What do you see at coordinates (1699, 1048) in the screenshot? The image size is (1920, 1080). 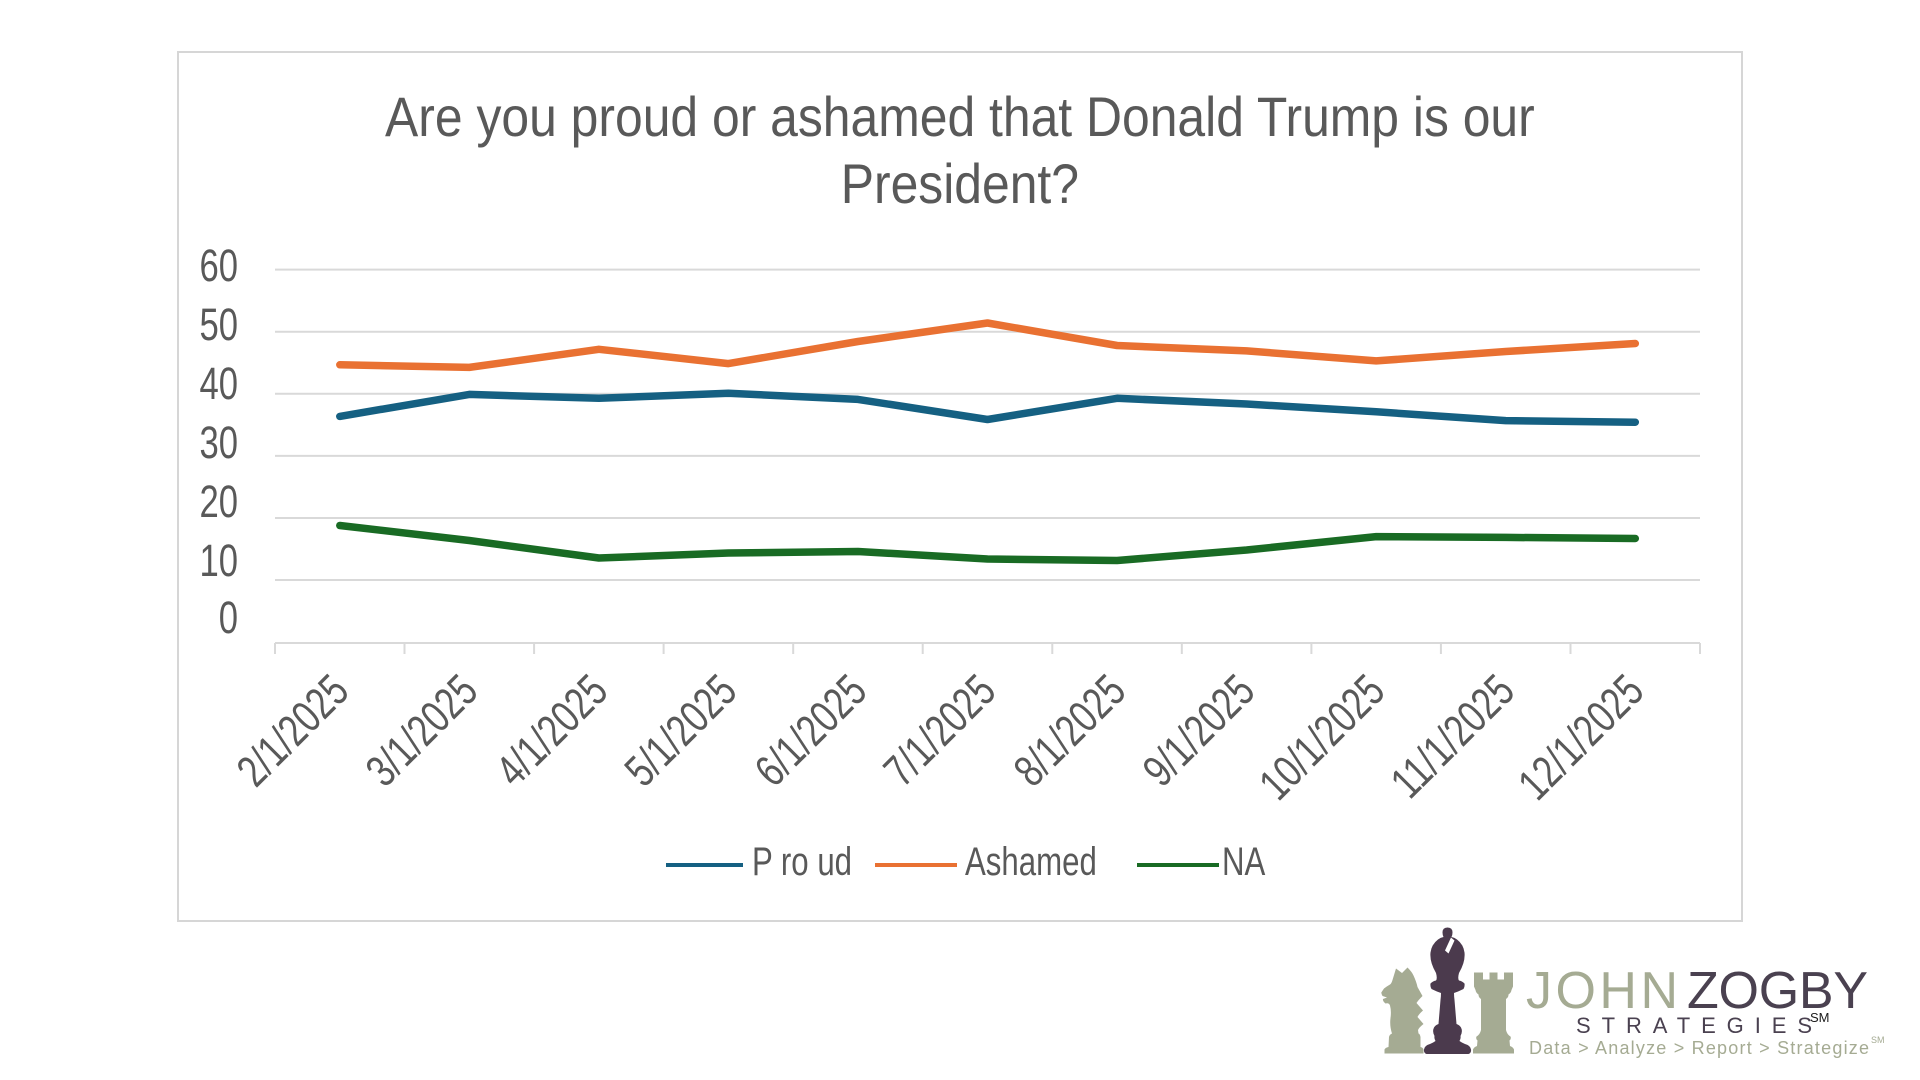 I see `svg-text:Data > Analyze > Report > Stra: Data > Analyze > Report > Strategize` at bounding box center [1699, 1048].